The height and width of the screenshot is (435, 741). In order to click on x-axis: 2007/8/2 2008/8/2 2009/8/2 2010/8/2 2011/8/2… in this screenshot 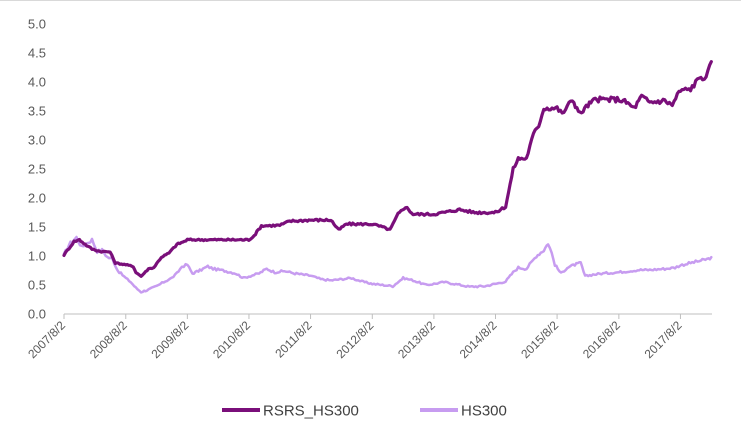, I will do `click(368, 337)`.